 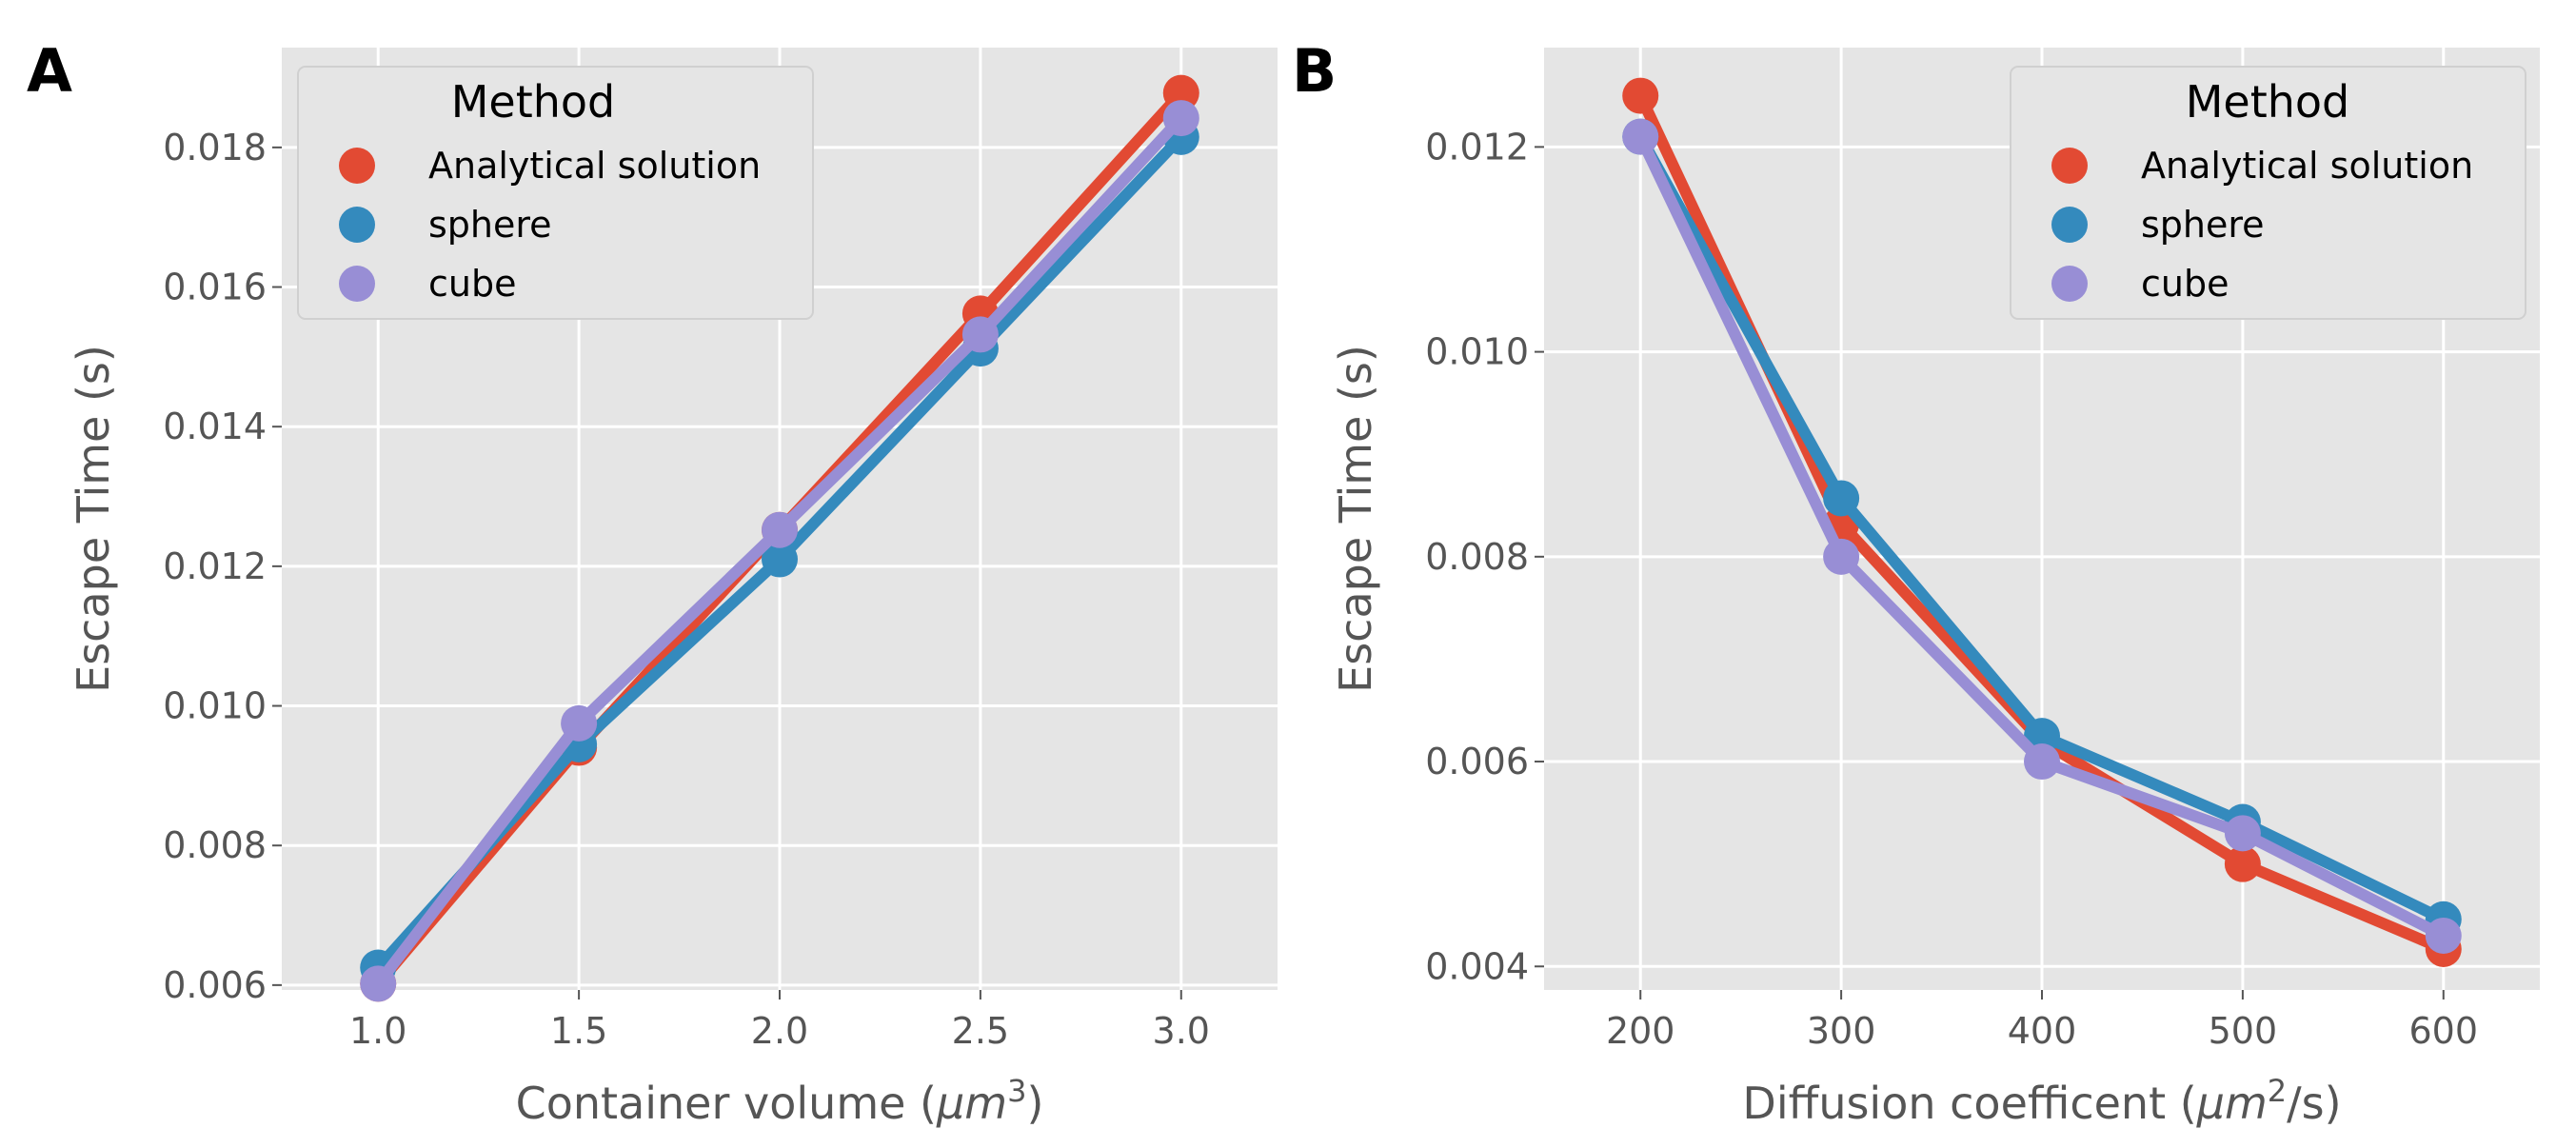 I want to click on panel-a-legend-marker-cube, so click(x=357, y=284).